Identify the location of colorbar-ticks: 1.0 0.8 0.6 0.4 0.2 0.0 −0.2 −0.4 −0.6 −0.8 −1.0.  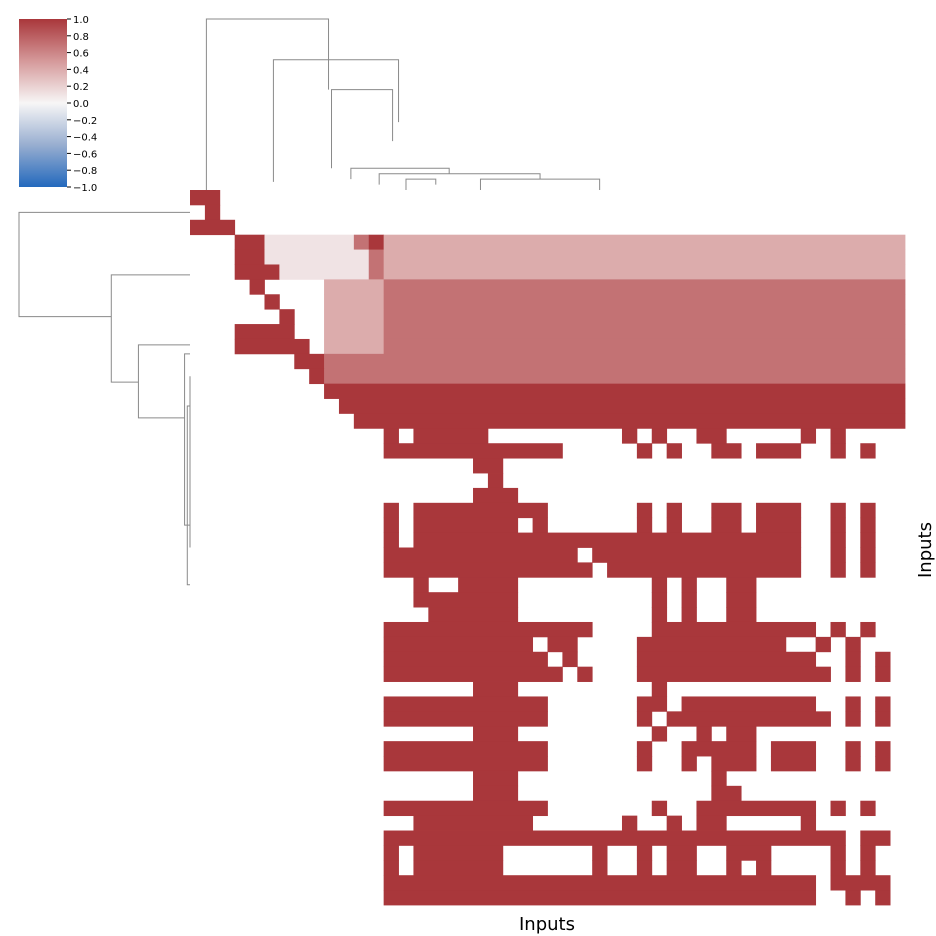
(82, 104).